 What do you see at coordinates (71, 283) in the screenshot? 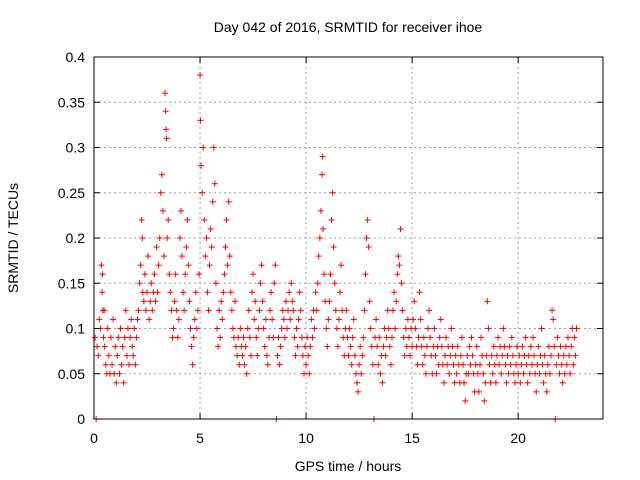
I see `y-tick-label: 0.15` at bounding box center [71, 283].